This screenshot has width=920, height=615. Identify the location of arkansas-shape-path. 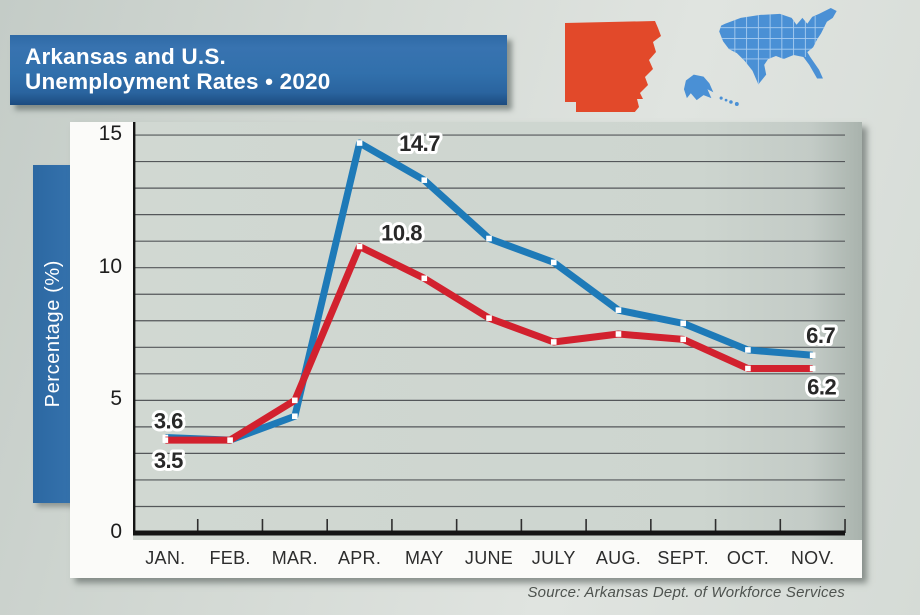
(613, 66).